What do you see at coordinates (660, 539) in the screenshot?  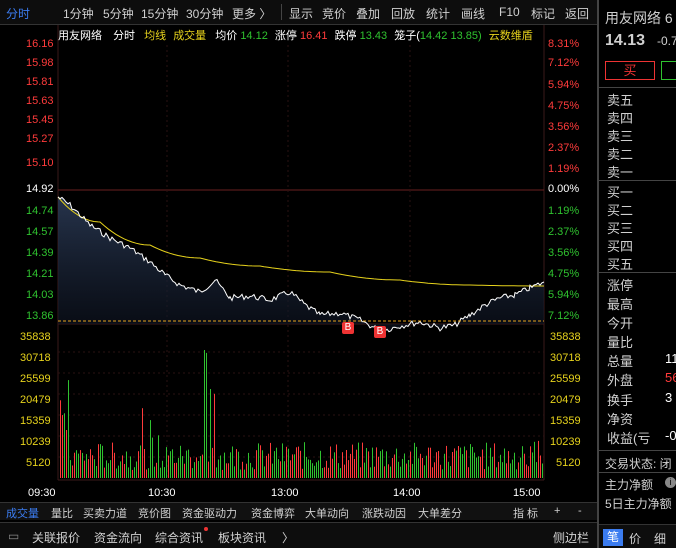 I see `tab-detail: 细` at bounding box center [660, 539].